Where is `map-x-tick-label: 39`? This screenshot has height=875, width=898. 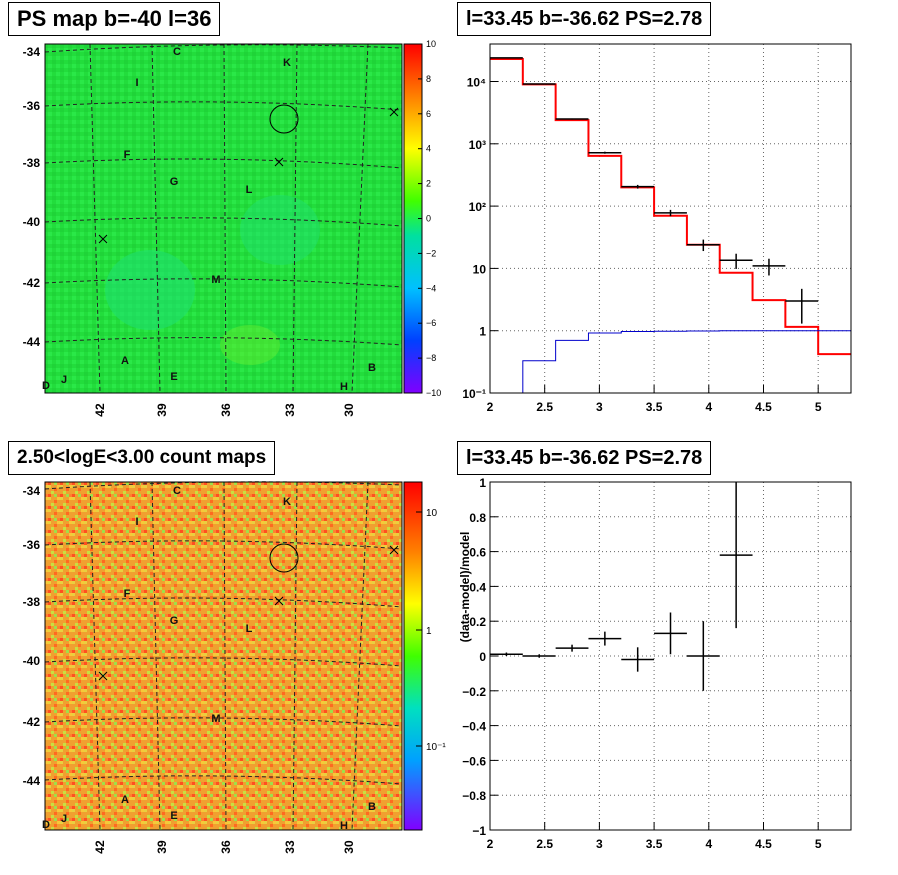
map-x-tick-label: 39 is located at coordinates (162, 847).